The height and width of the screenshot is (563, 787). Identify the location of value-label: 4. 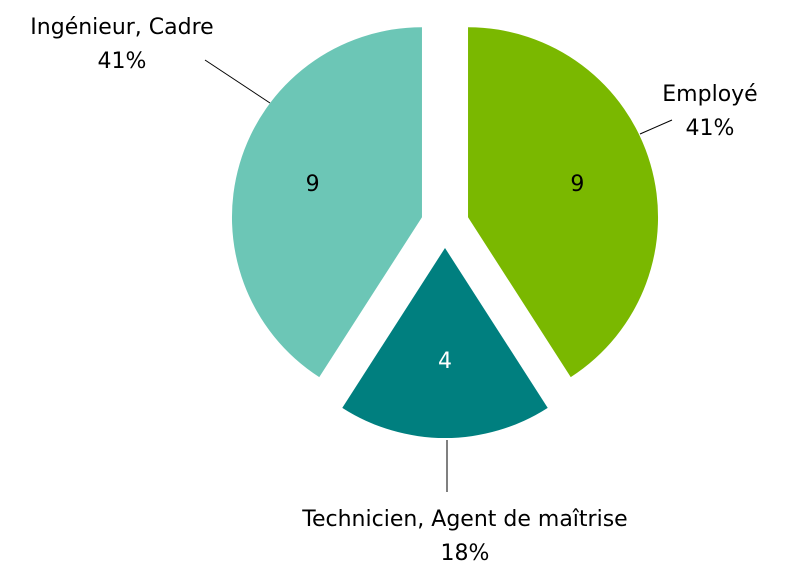
(445, 361).